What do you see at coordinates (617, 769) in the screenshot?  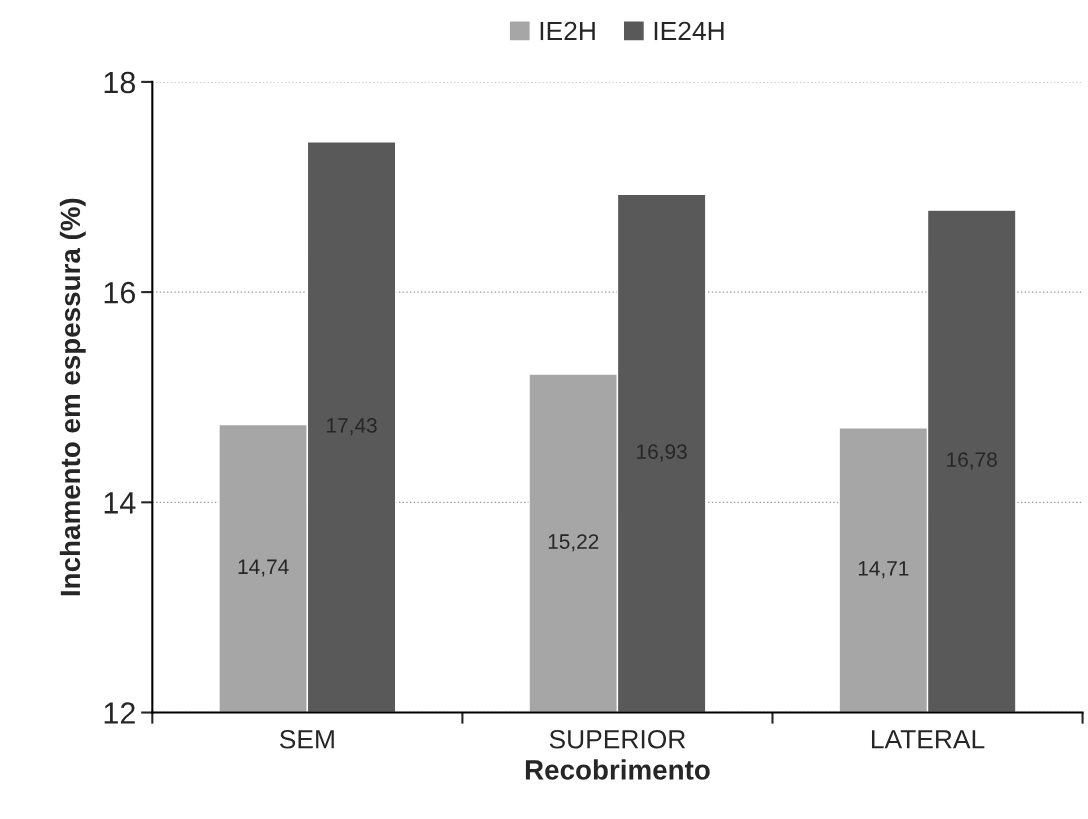 I see `x-axis-title: Recobrimento` at bounding box center [617, 769].